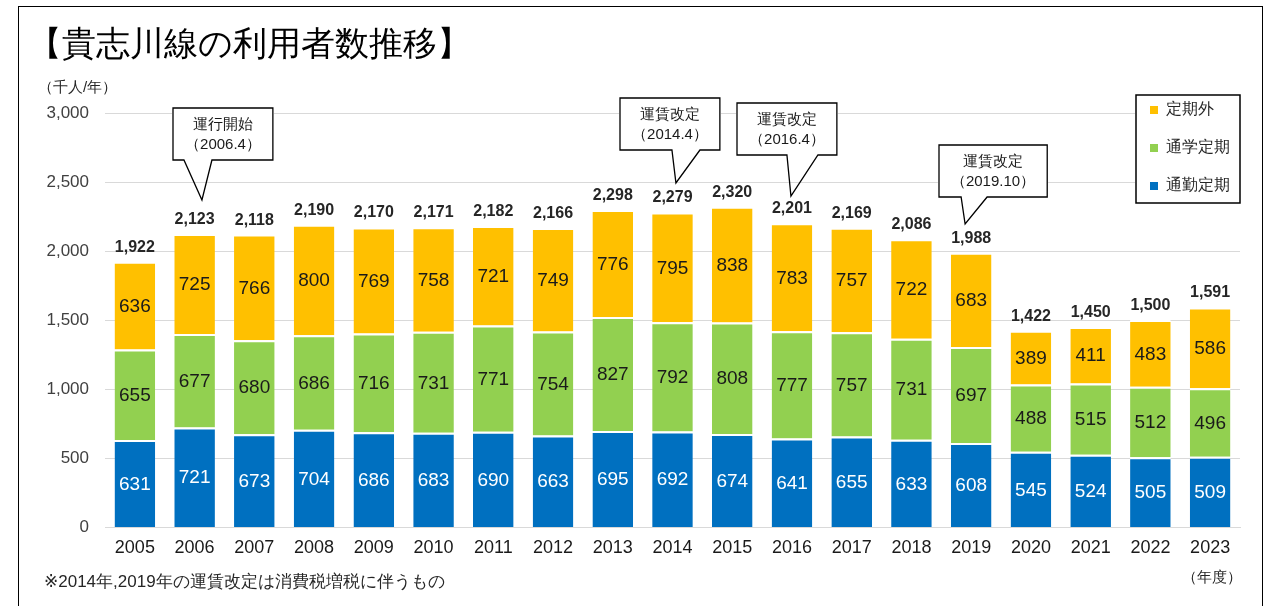 The width and height of the screenshot is (1280, 606). What do you see at coordinates (1190, 109) in the screenshot?
I see `legend-label: 定期外` at bounding box center [1190, 109].